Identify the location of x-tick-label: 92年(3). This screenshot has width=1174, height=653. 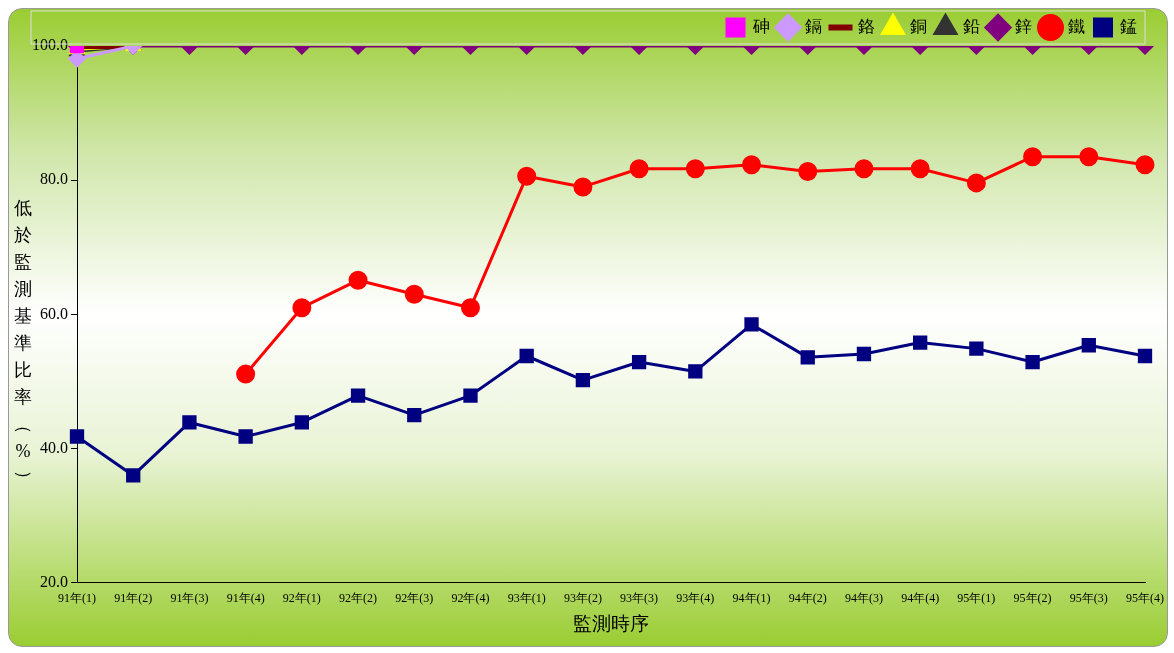
(414, 598).